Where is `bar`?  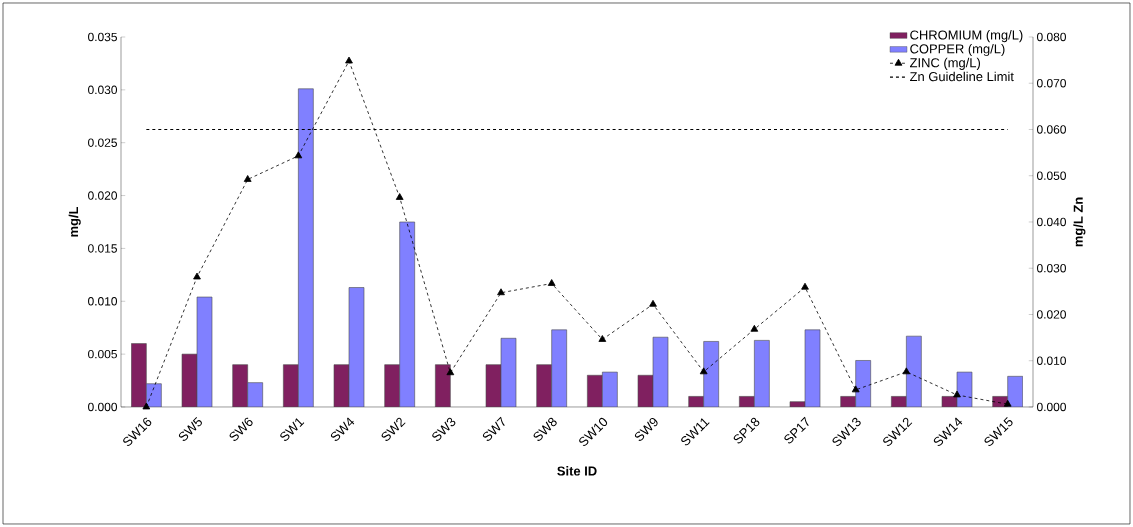 bar is located at coordinates (443, 385).